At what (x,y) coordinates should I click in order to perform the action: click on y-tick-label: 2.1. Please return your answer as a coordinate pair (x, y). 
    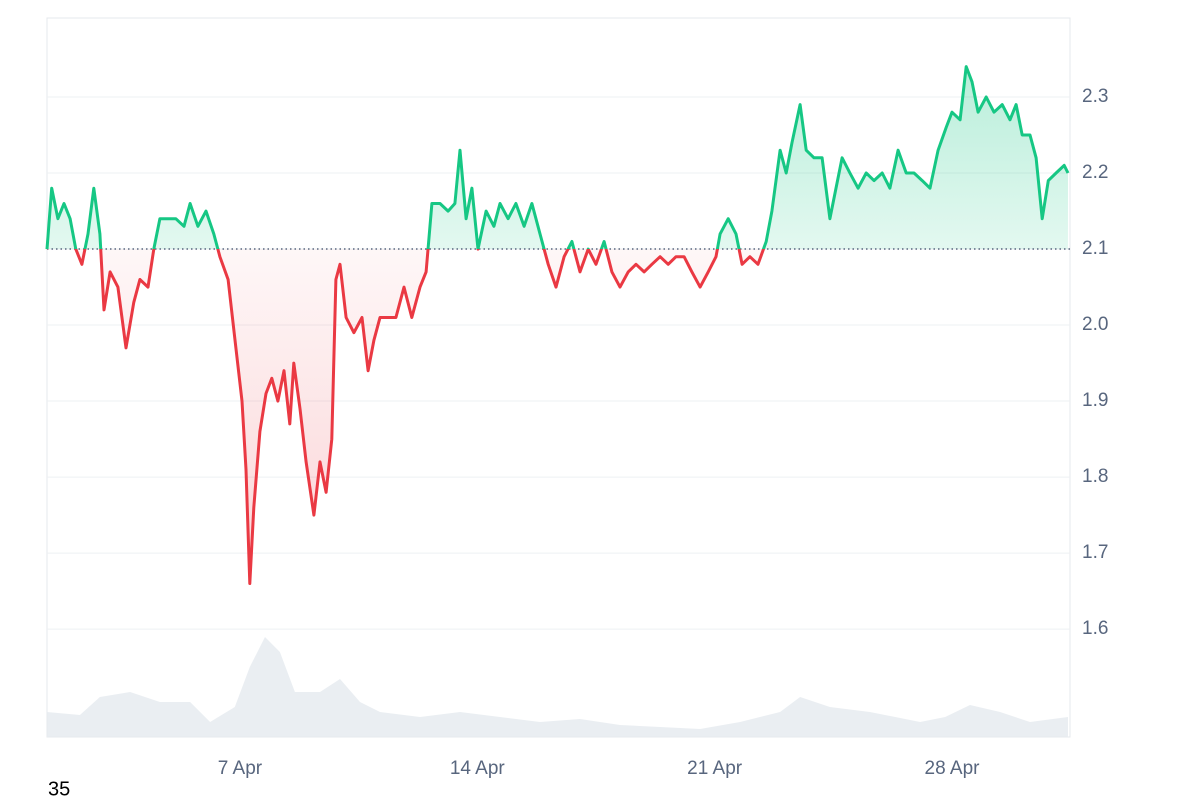
    Looking at the image, I should click on (1095, 248).